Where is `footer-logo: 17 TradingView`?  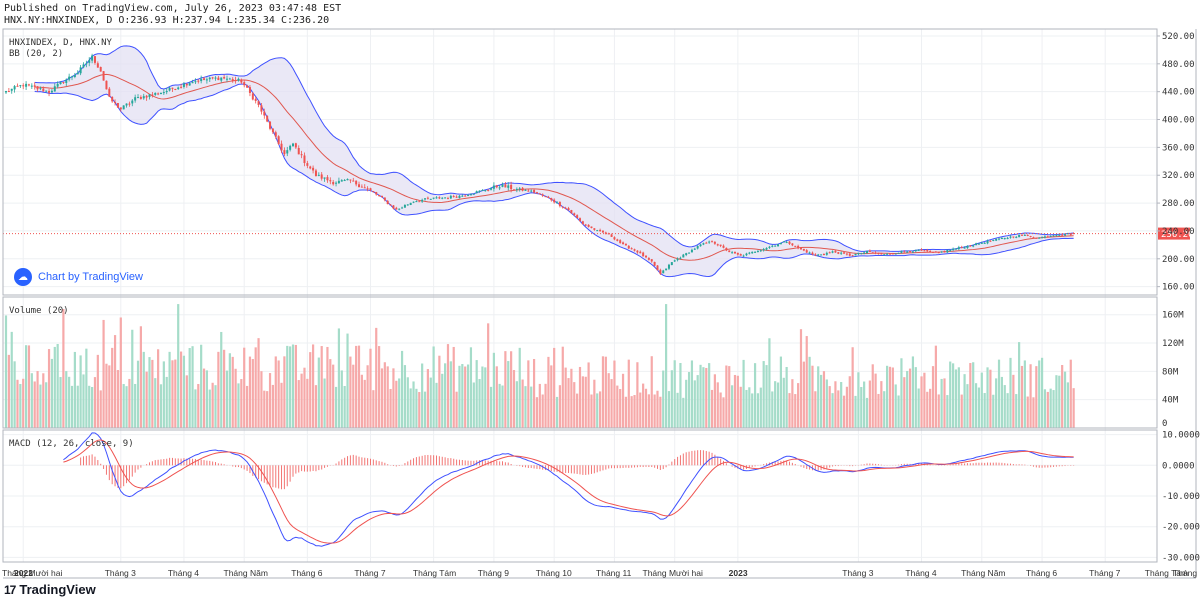 footer-logo: 17 TradingView is located at coordinates (50, 589).